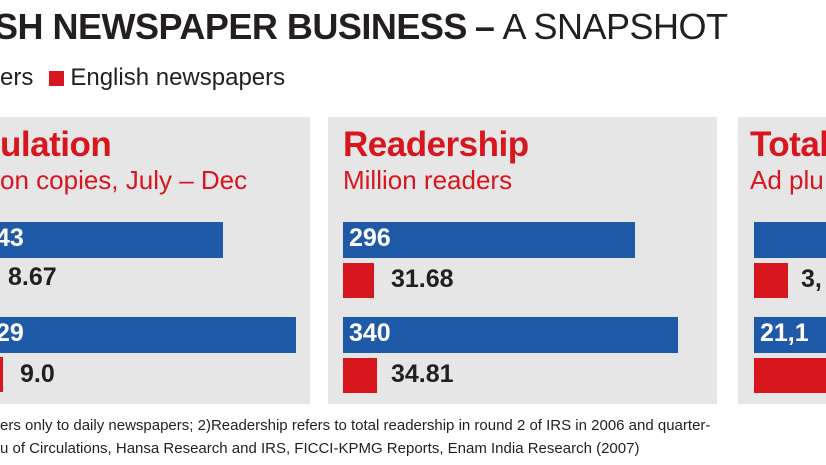 This screenshot has width=826, height=465. Describe the element at coordinates (787, 180) in the screenshot. I see `total-subtitle: Ad plu` at that location.